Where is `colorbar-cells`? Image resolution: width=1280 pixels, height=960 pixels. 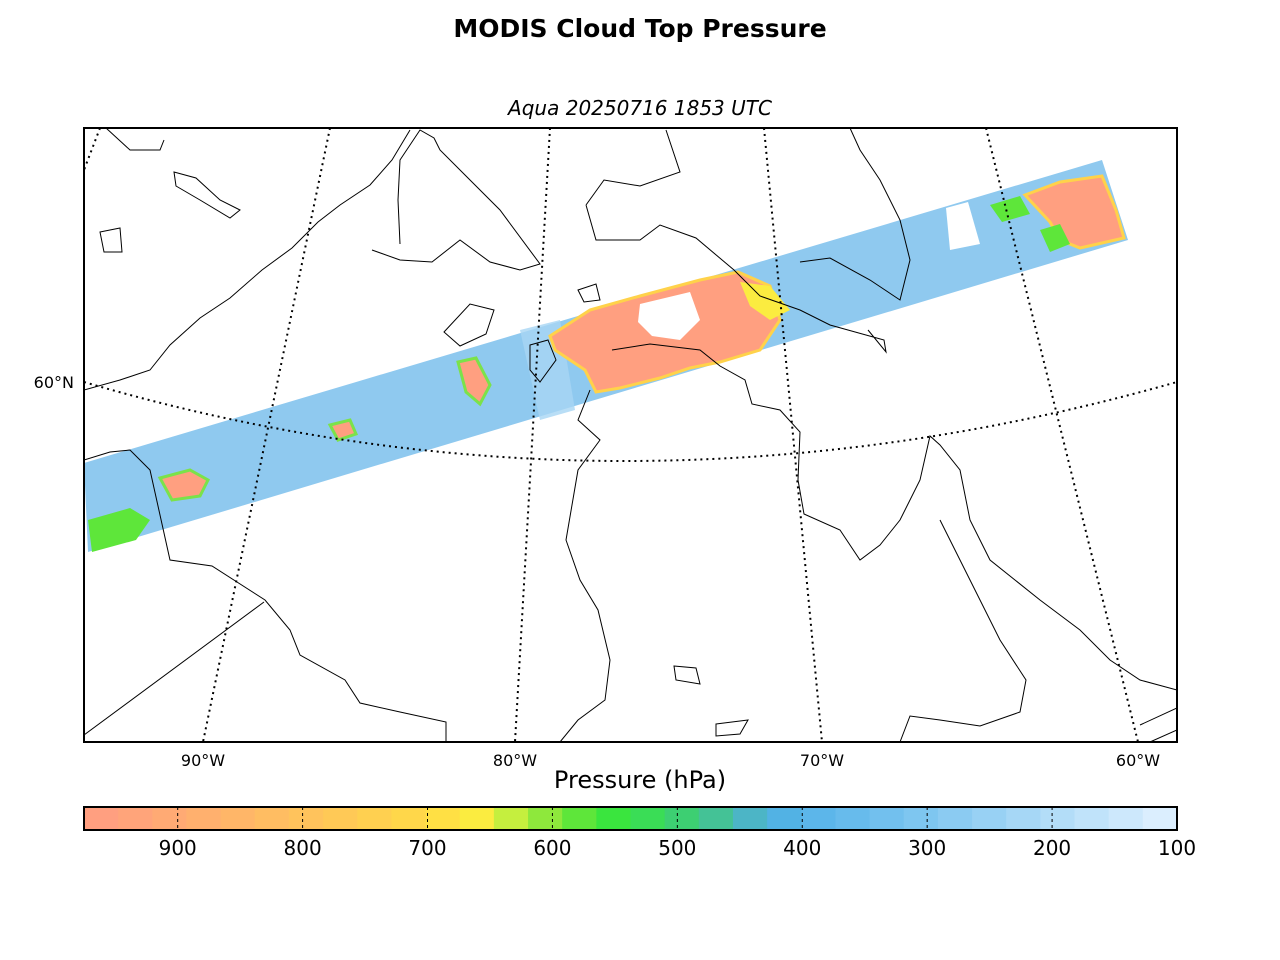
colorbar-cells is located at coordinates (631, 818).